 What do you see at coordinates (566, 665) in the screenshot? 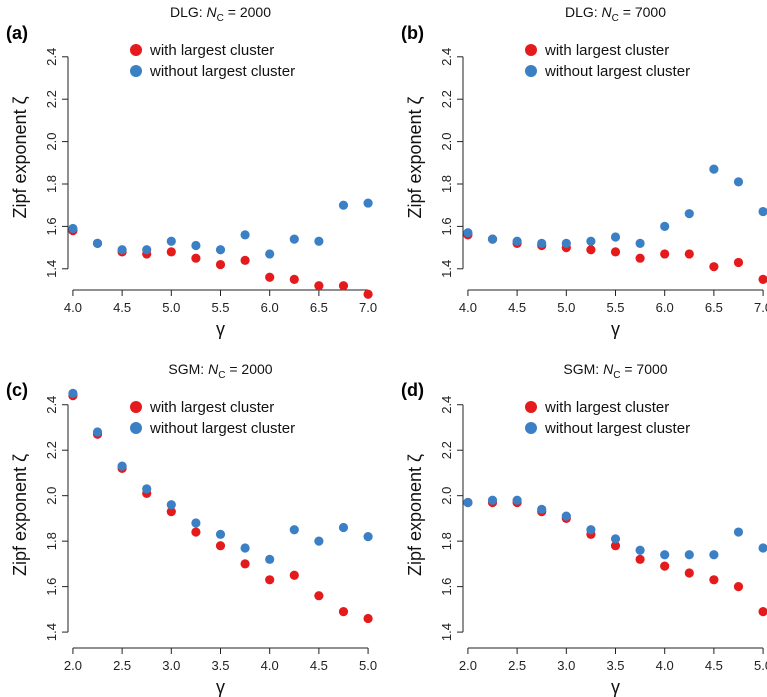
I see `x-tick-label: 3.0` at bounding box center [566, 665].